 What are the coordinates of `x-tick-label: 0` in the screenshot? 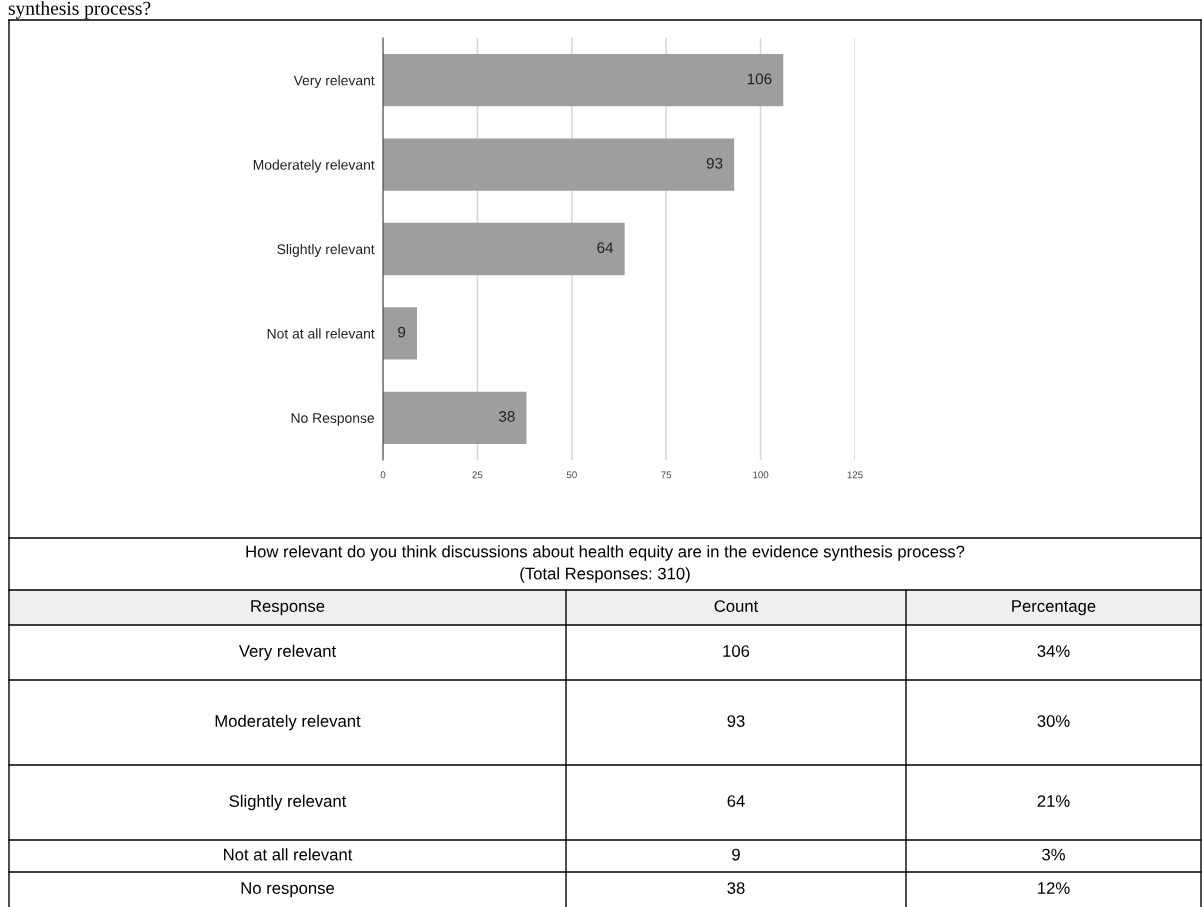 It's located at (383, 475).